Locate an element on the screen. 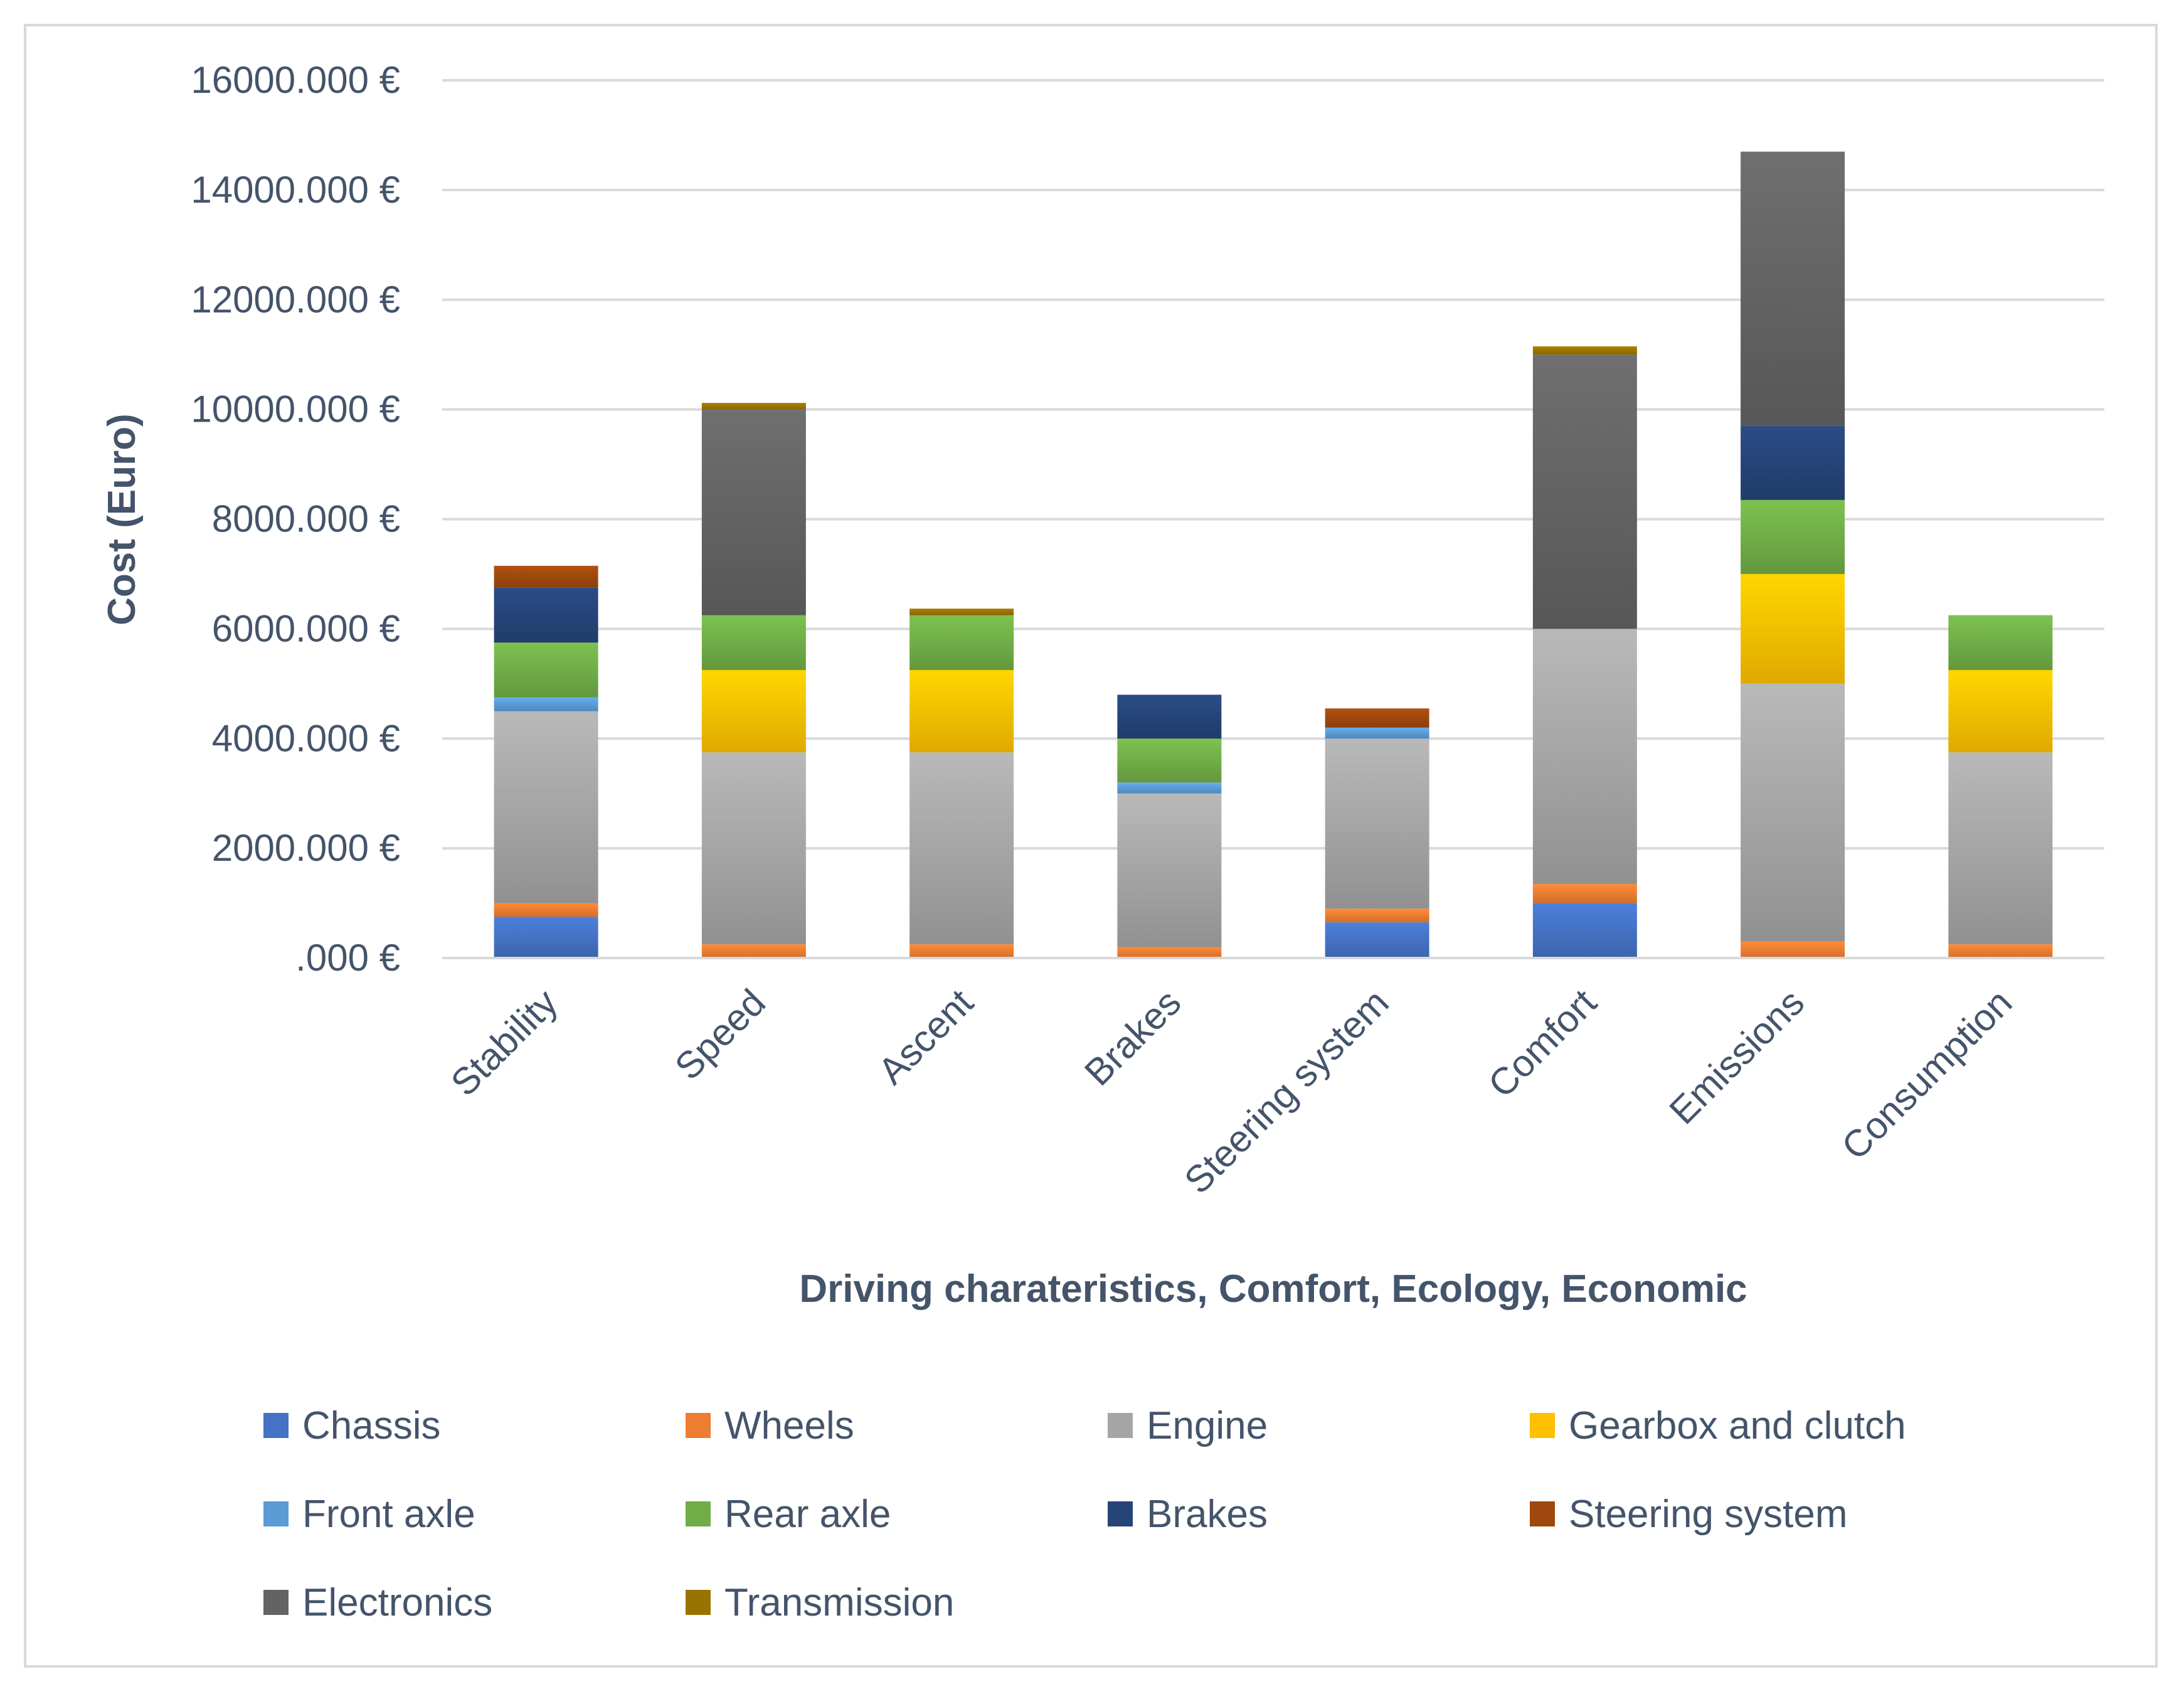  bar-stack-steering-system is located at coordinates (1377, 833).